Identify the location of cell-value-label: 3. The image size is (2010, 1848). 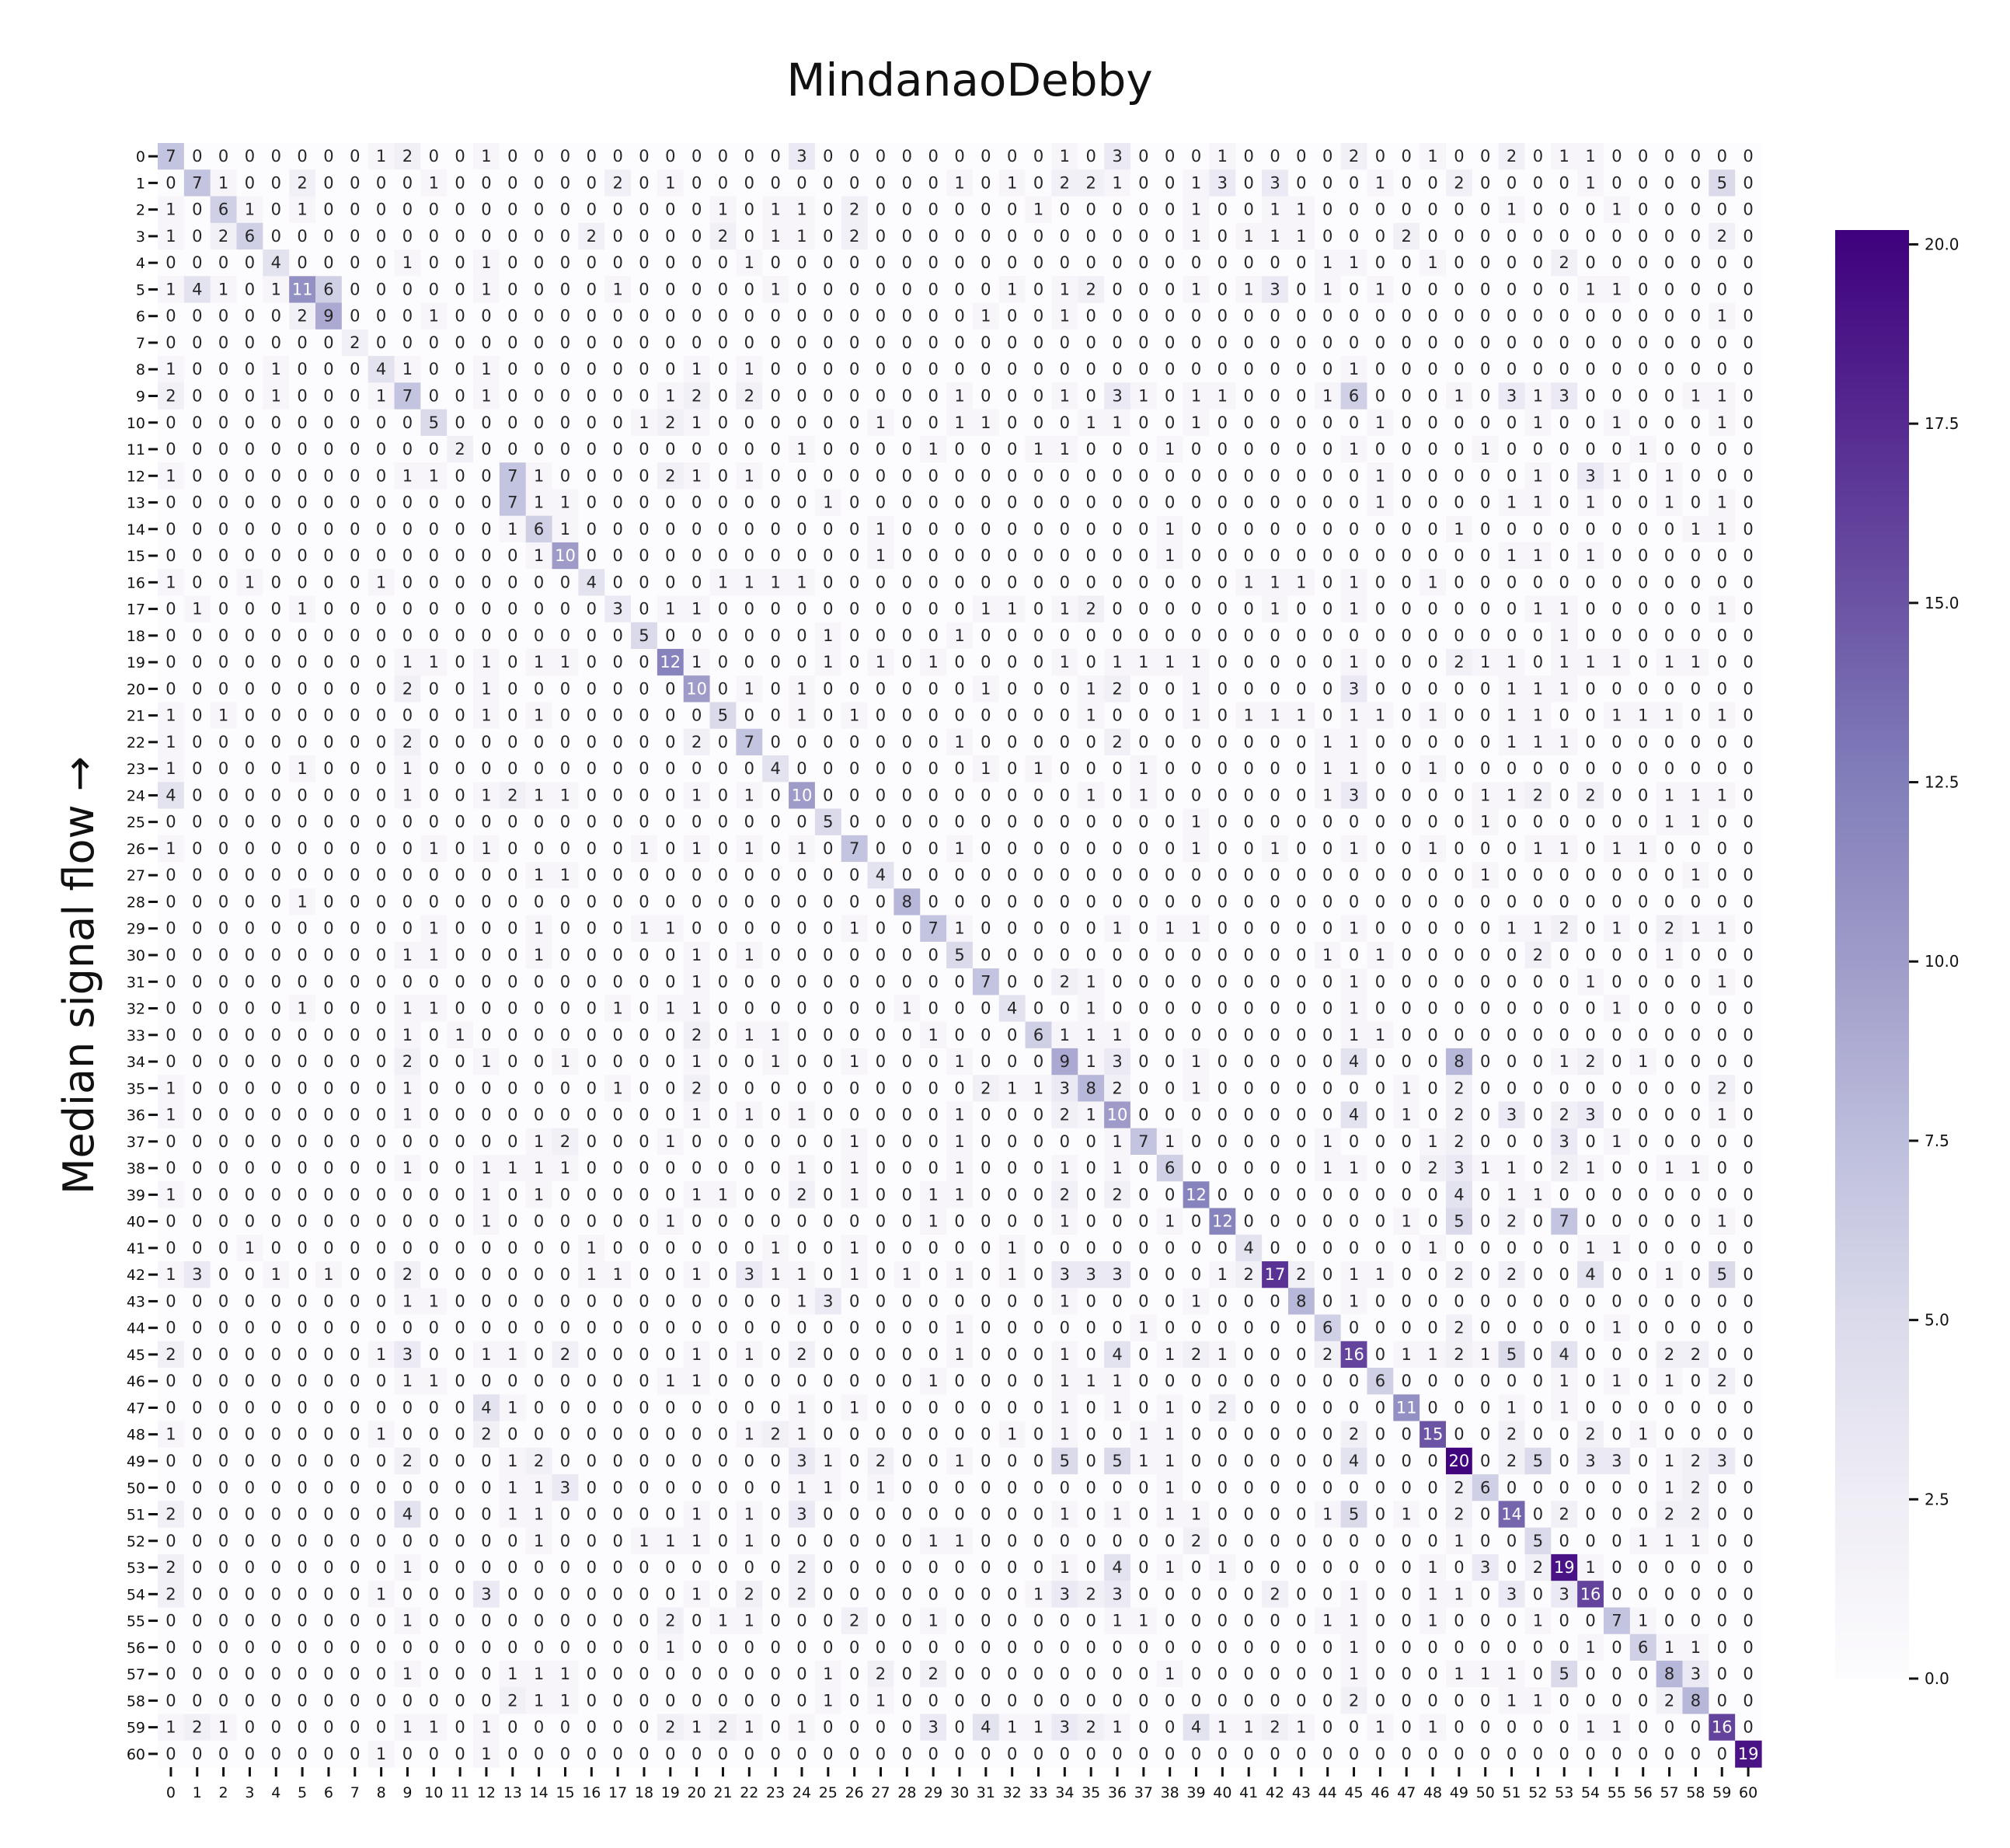
(801, 156).